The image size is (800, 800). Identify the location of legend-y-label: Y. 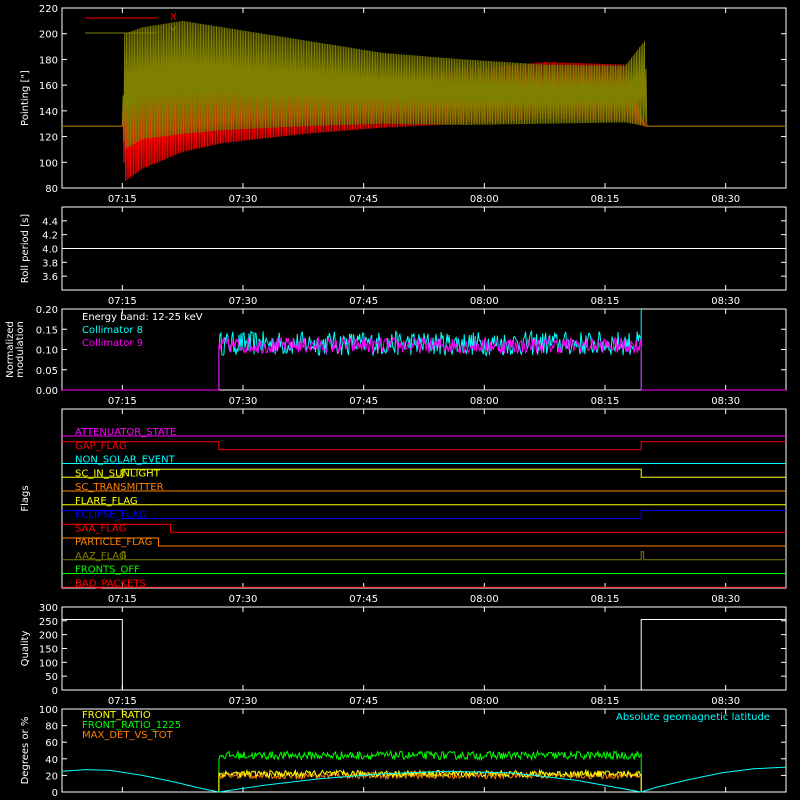
(173, 31).